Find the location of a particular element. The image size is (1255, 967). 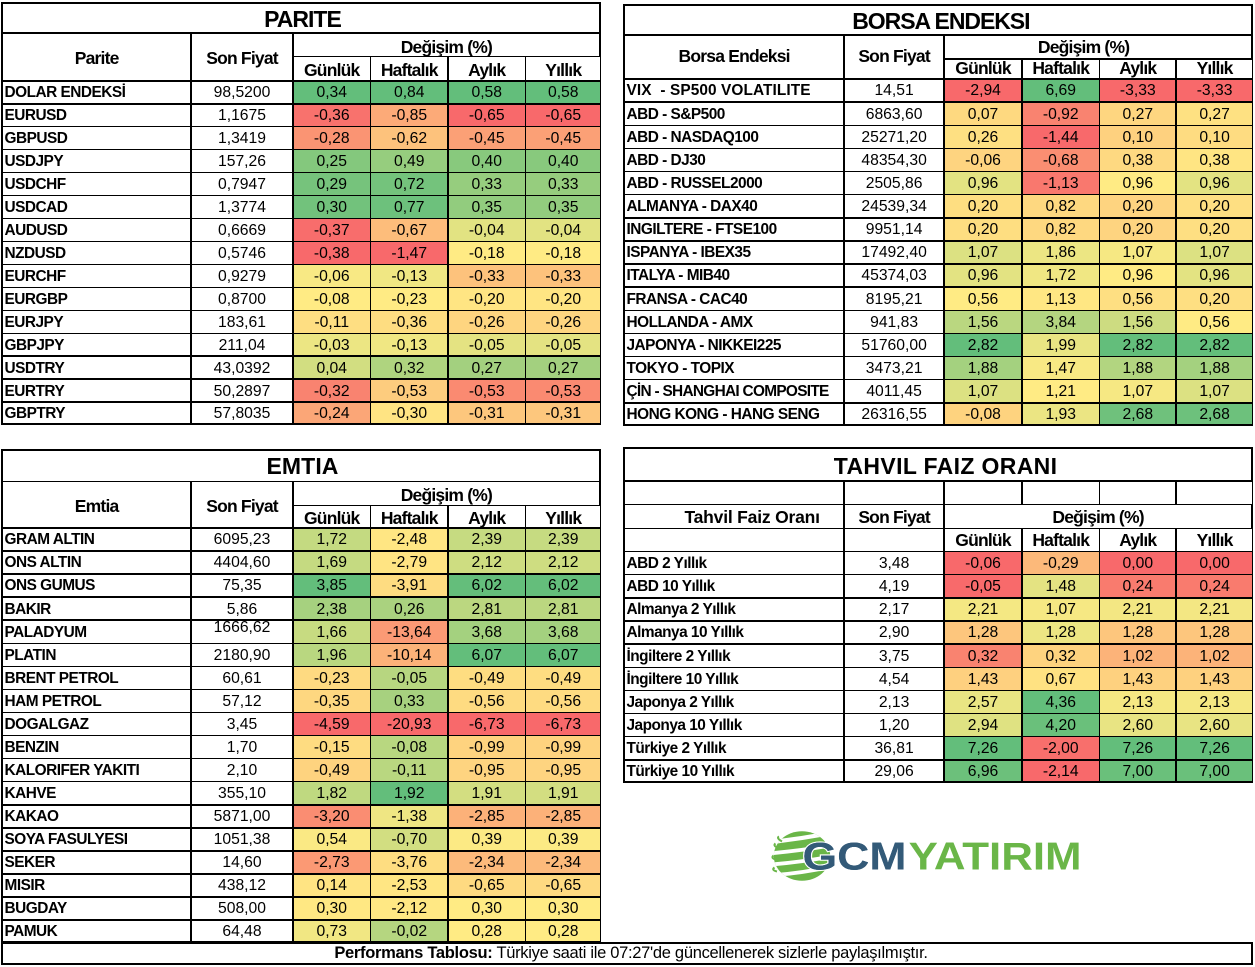

svg-text: YATIRIM is located at coordinates (995, 856).